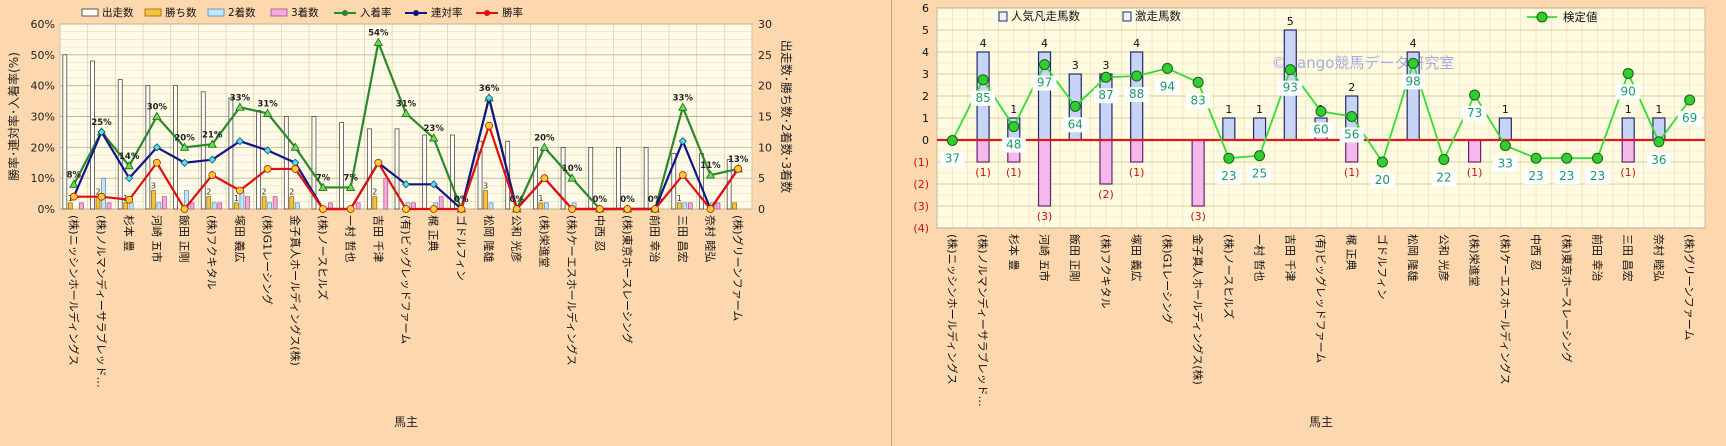  Describe the element at coordinates (131, 206) in the screenshot. I see `bar-seconds` at that location.